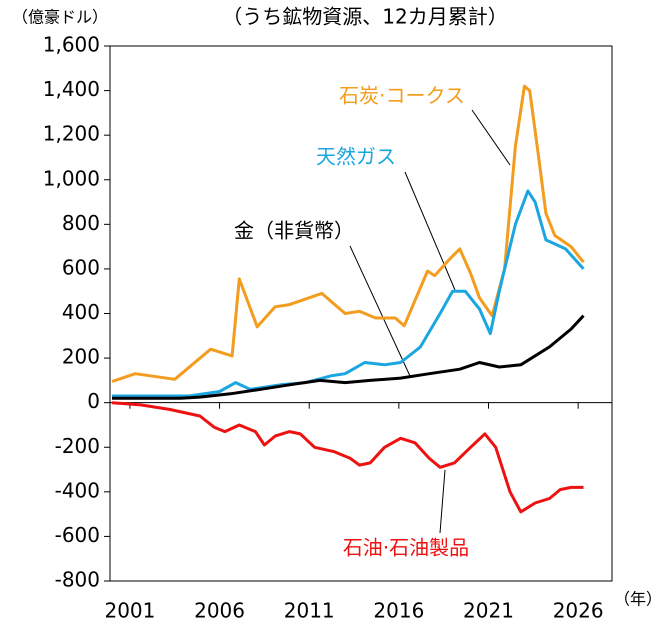 The width and height of the screenshot is (672, 632). I want to click on y-tick-label: -600, so click(77, 535).